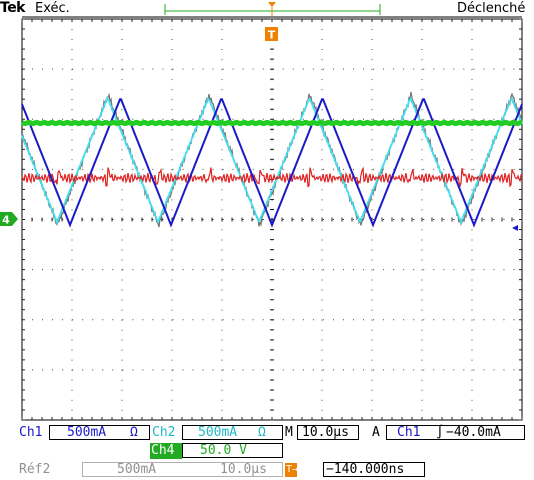 Image resolution: width=534 pixels, height=480 pixels. Describe the element at coordinates (289, 432) in the screenshot. I see `timebase-label: M` at that location.